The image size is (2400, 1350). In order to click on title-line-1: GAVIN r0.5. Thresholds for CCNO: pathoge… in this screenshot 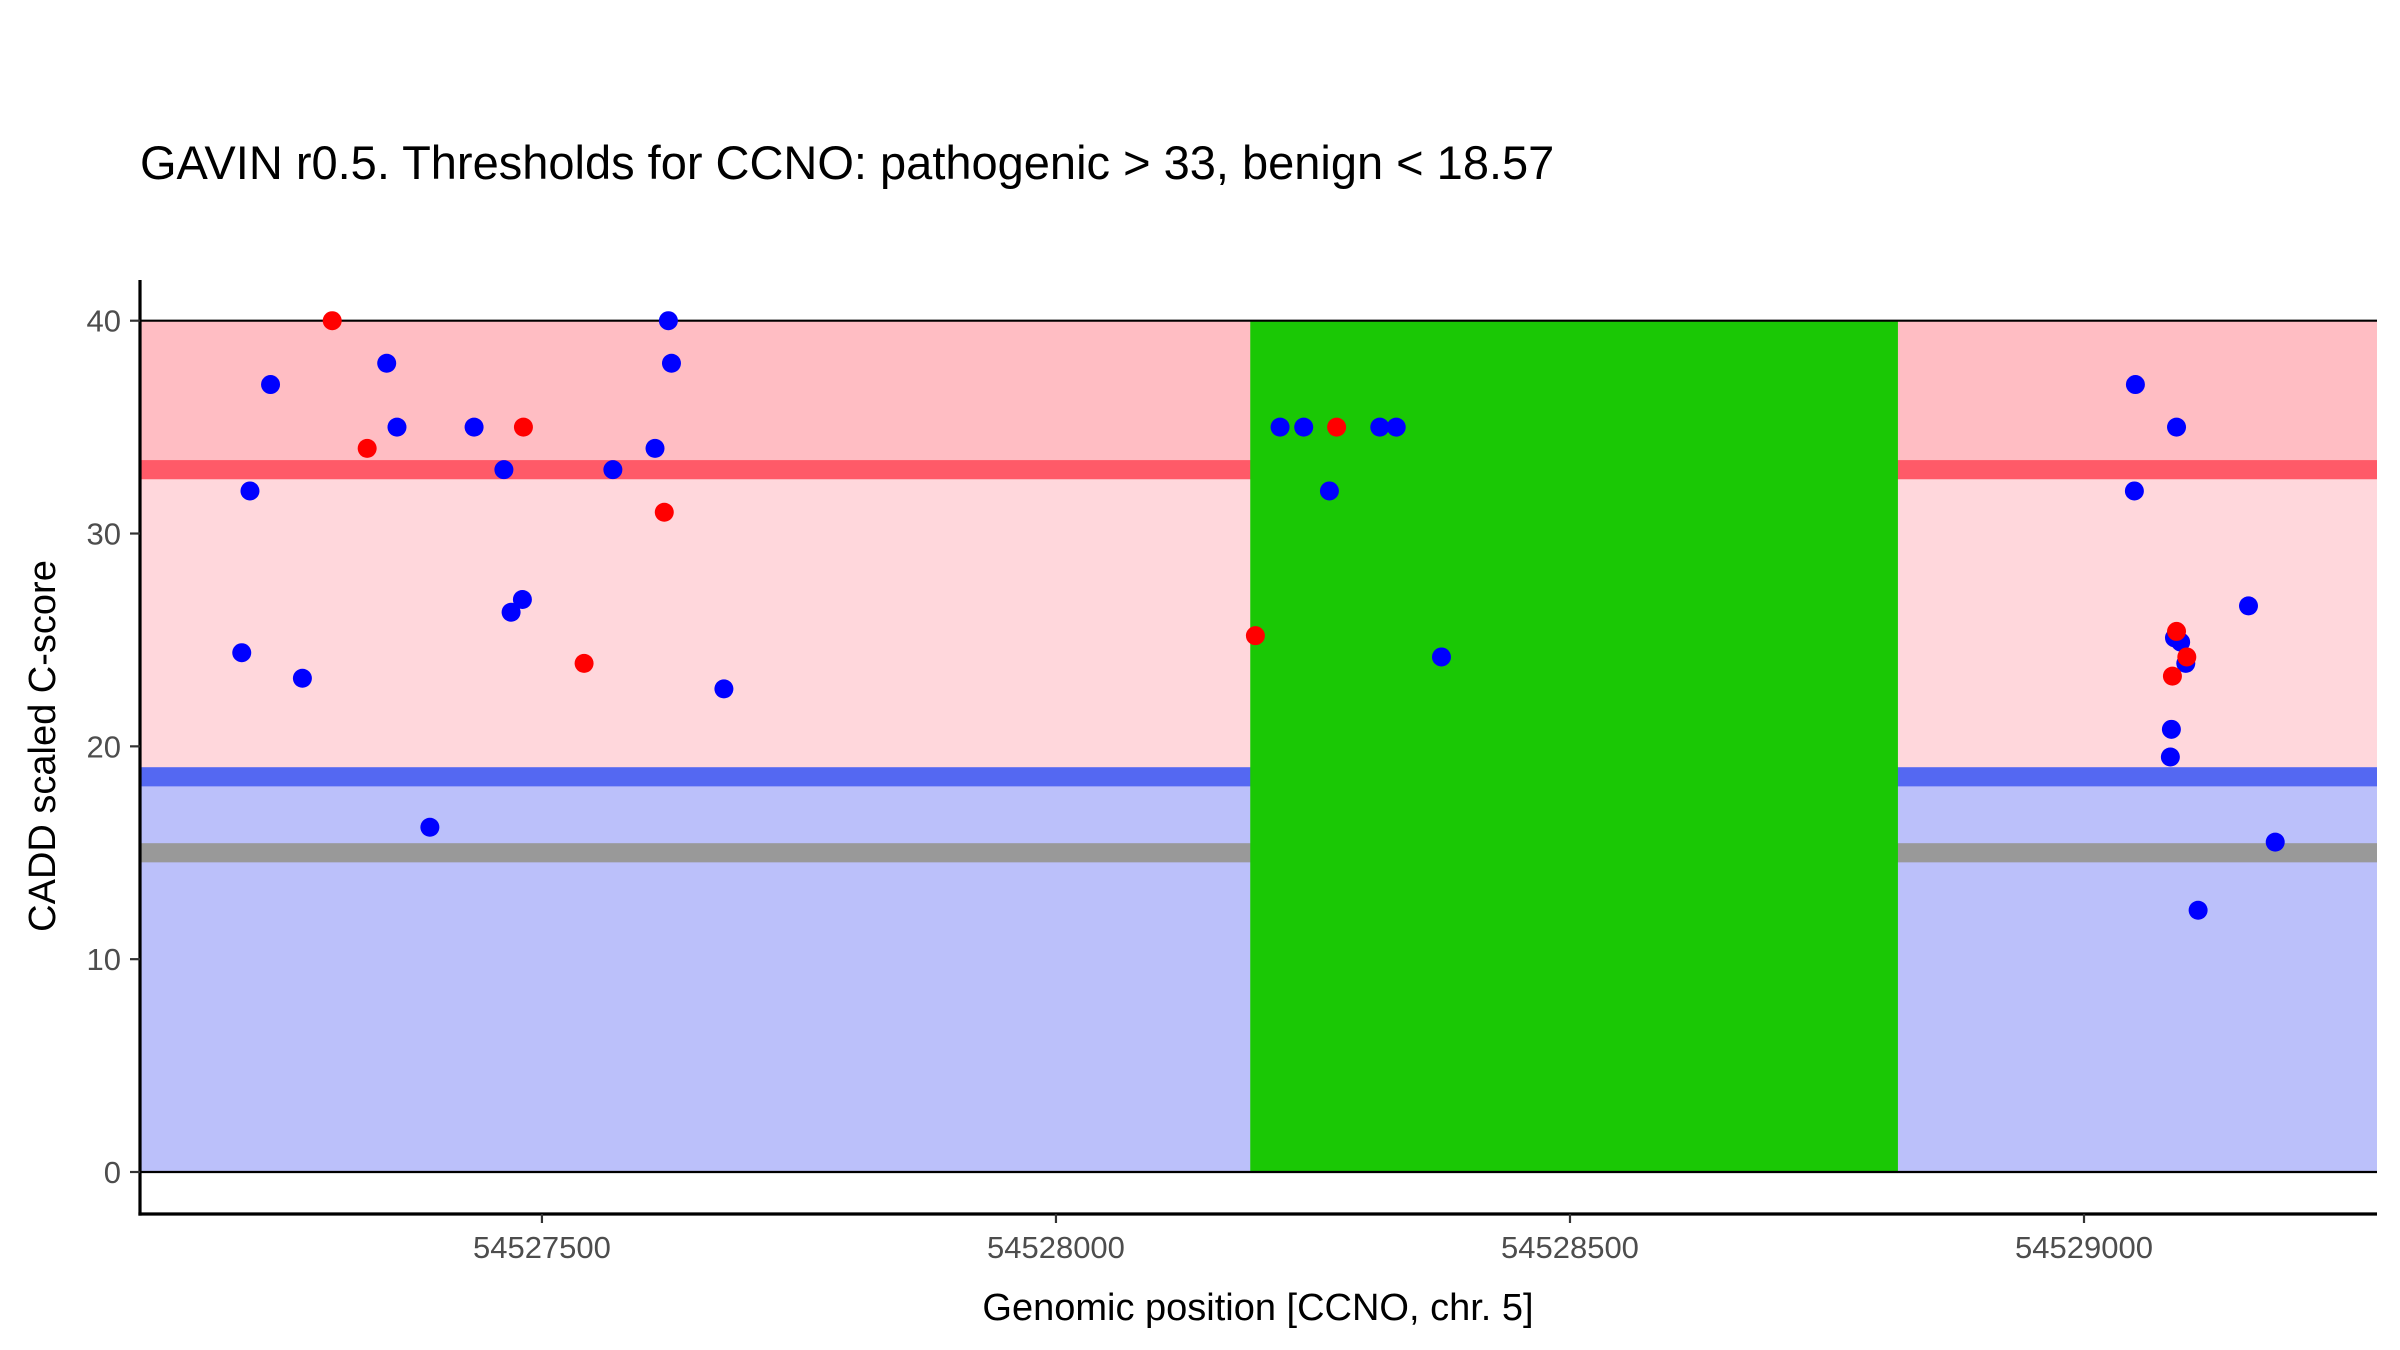, I will do `click(847, 162)`.